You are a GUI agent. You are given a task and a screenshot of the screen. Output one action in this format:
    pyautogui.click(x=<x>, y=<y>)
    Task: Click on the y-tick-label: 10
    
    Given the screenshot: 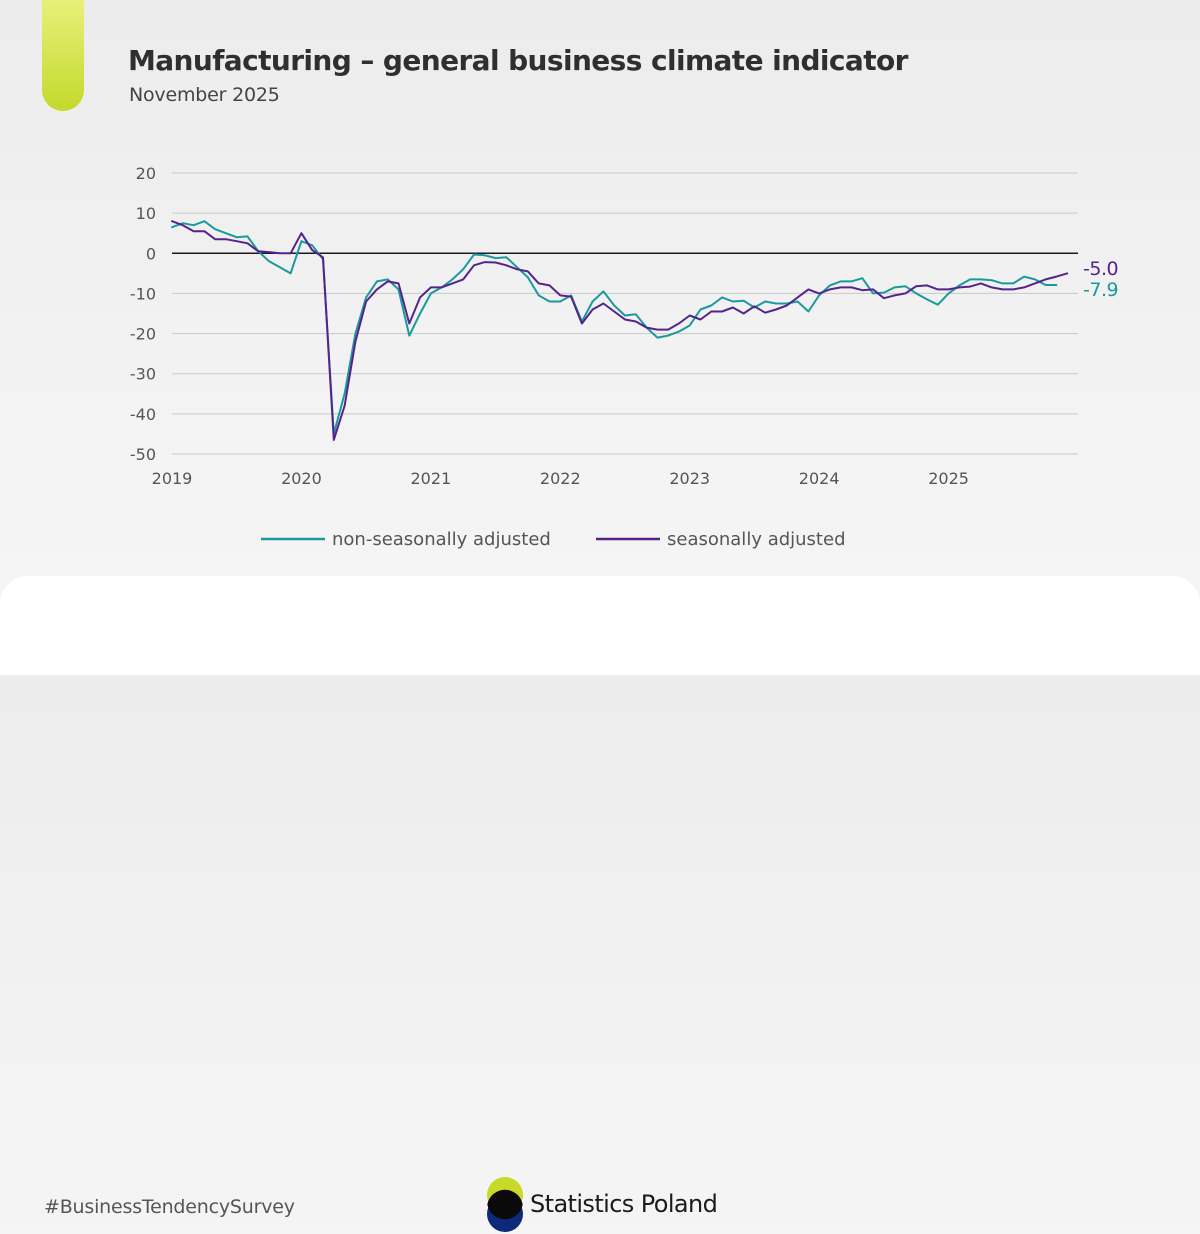 What is the action you would take?
    pyautogui.click(x=146, y=213)
    